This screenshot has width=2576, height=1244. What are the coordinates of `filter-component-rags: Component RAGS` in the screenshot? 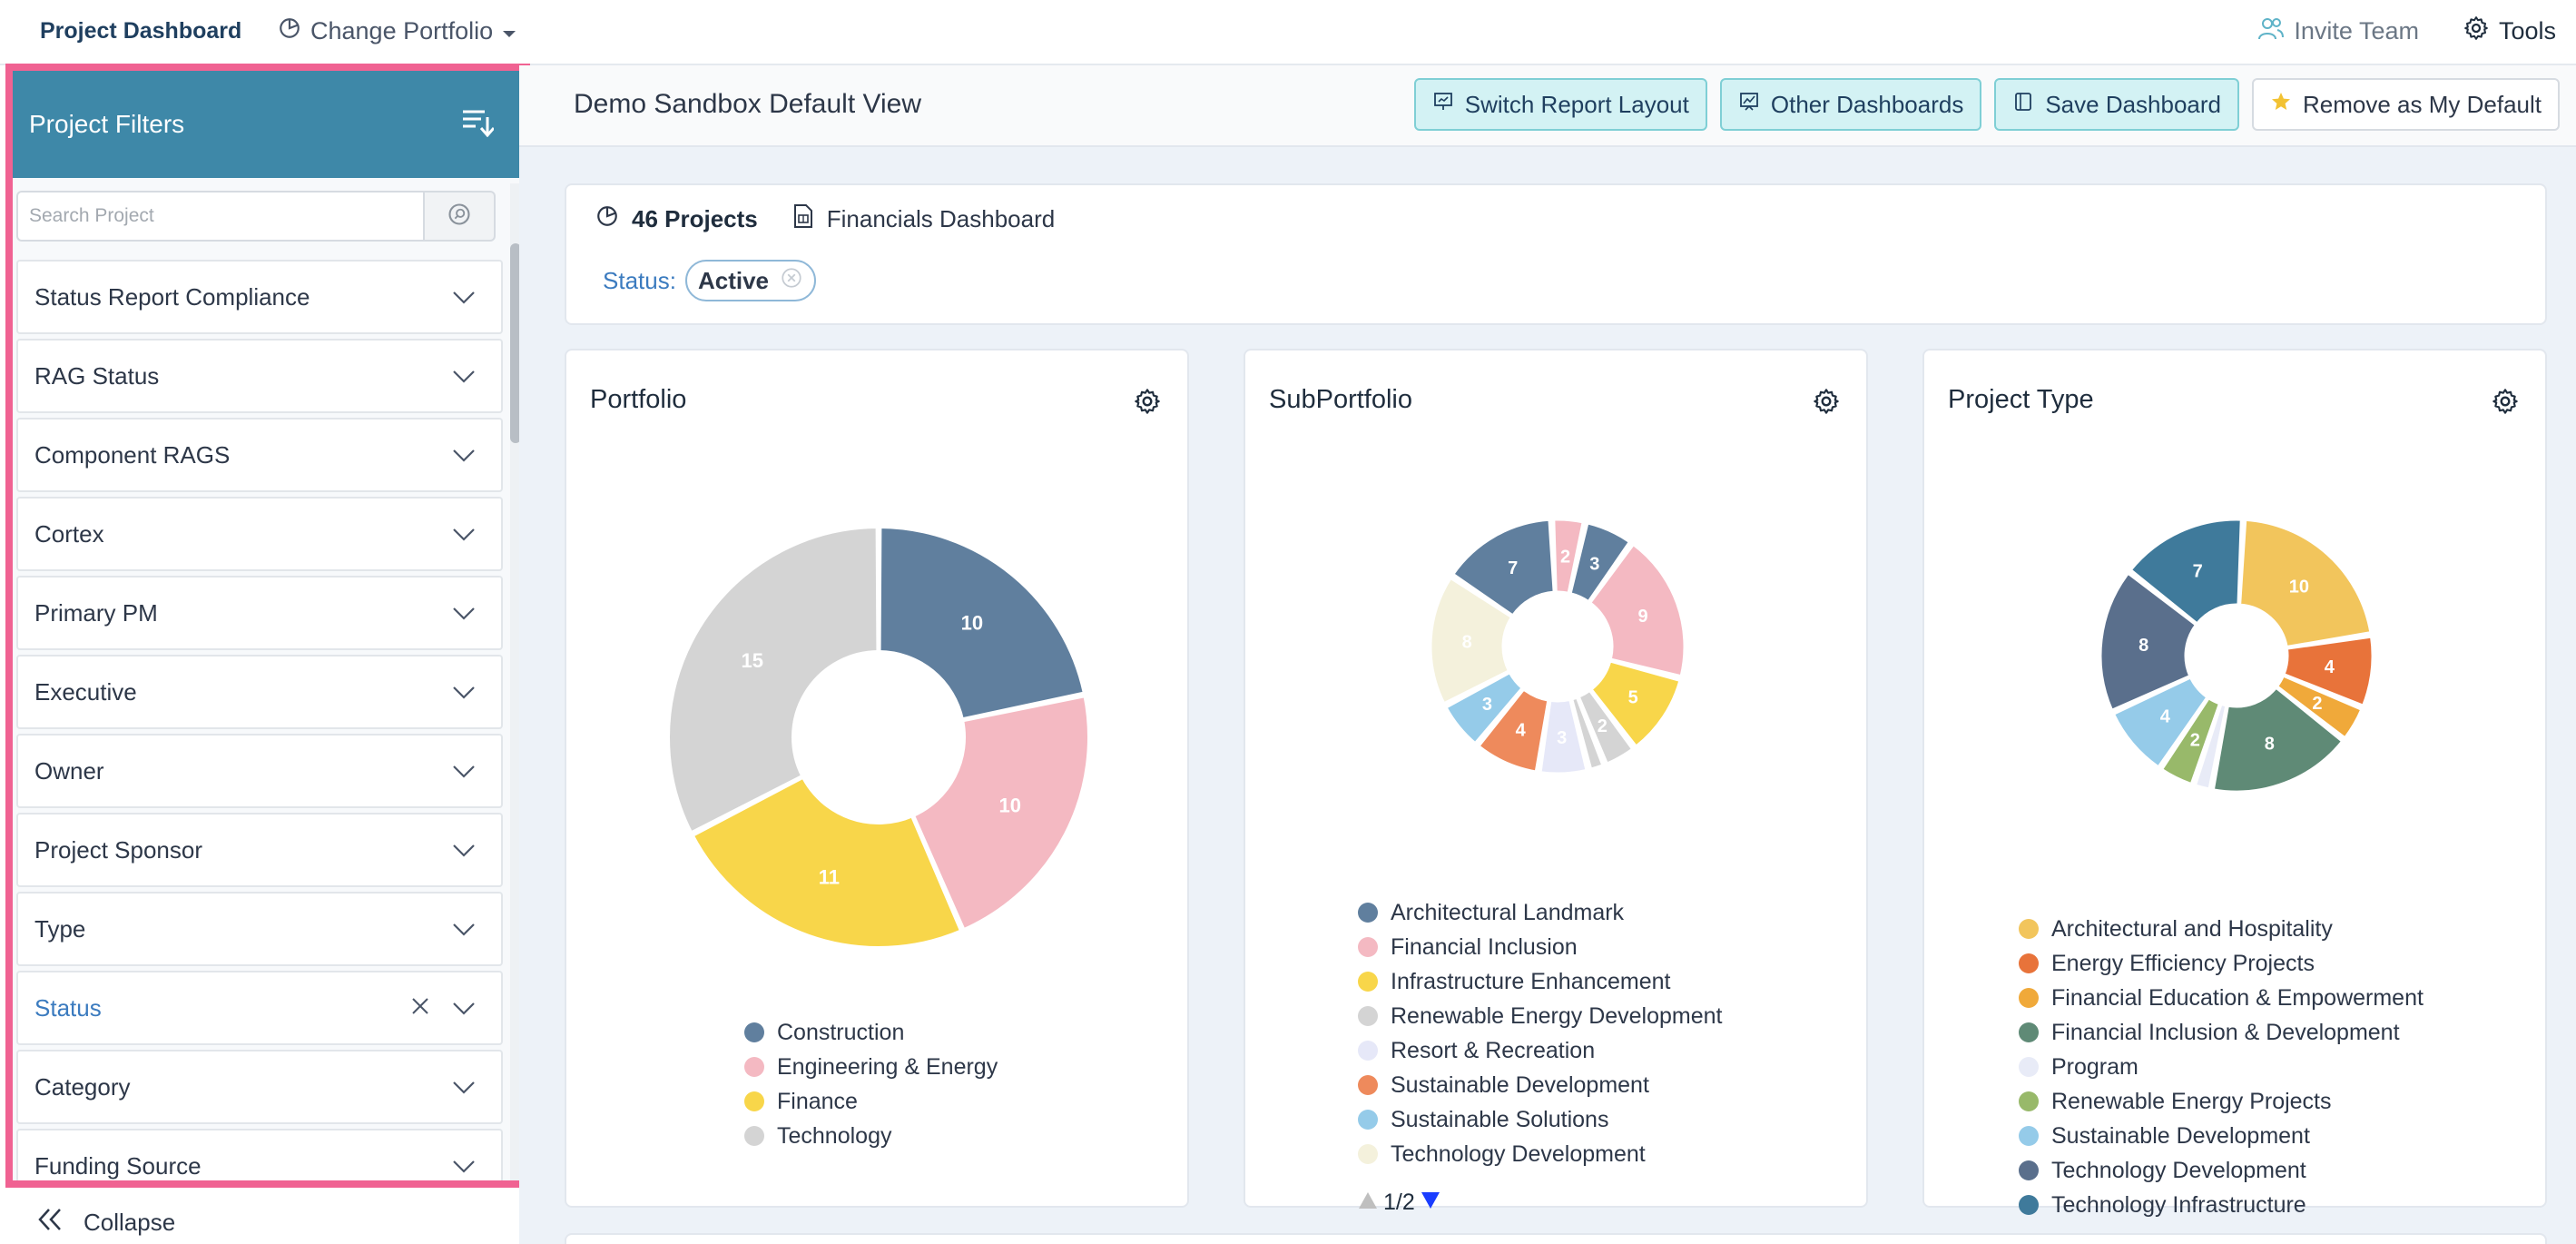 It's located at (259, 455).